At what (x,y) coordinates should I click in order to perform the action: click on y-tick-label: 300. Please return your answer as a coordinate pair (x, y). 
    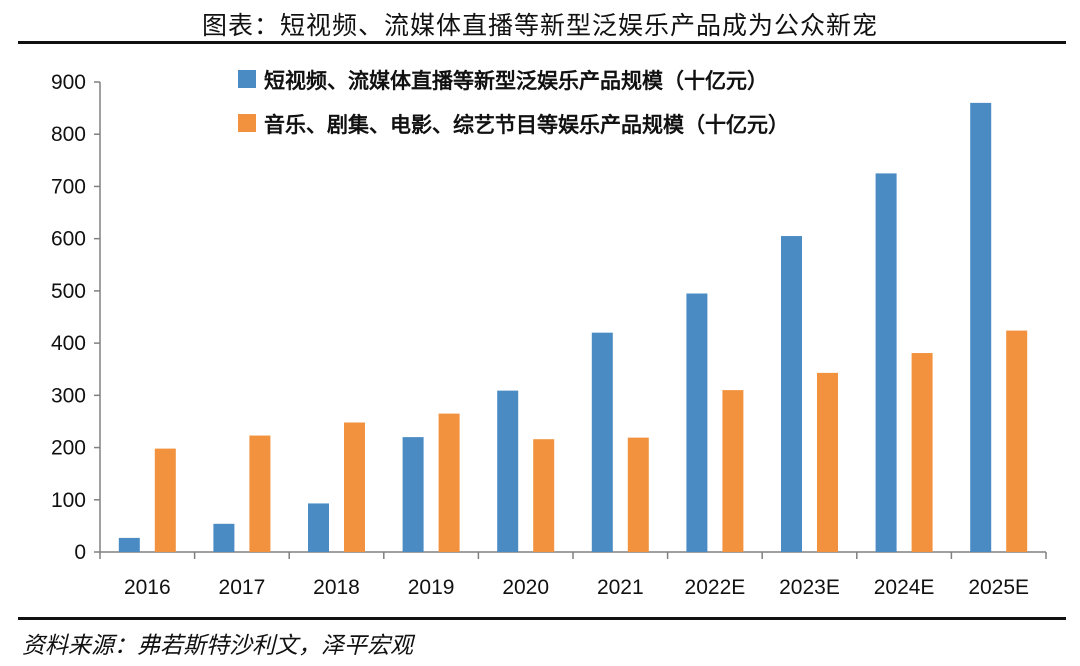
    Looking at the image, I should click on (68, 395).